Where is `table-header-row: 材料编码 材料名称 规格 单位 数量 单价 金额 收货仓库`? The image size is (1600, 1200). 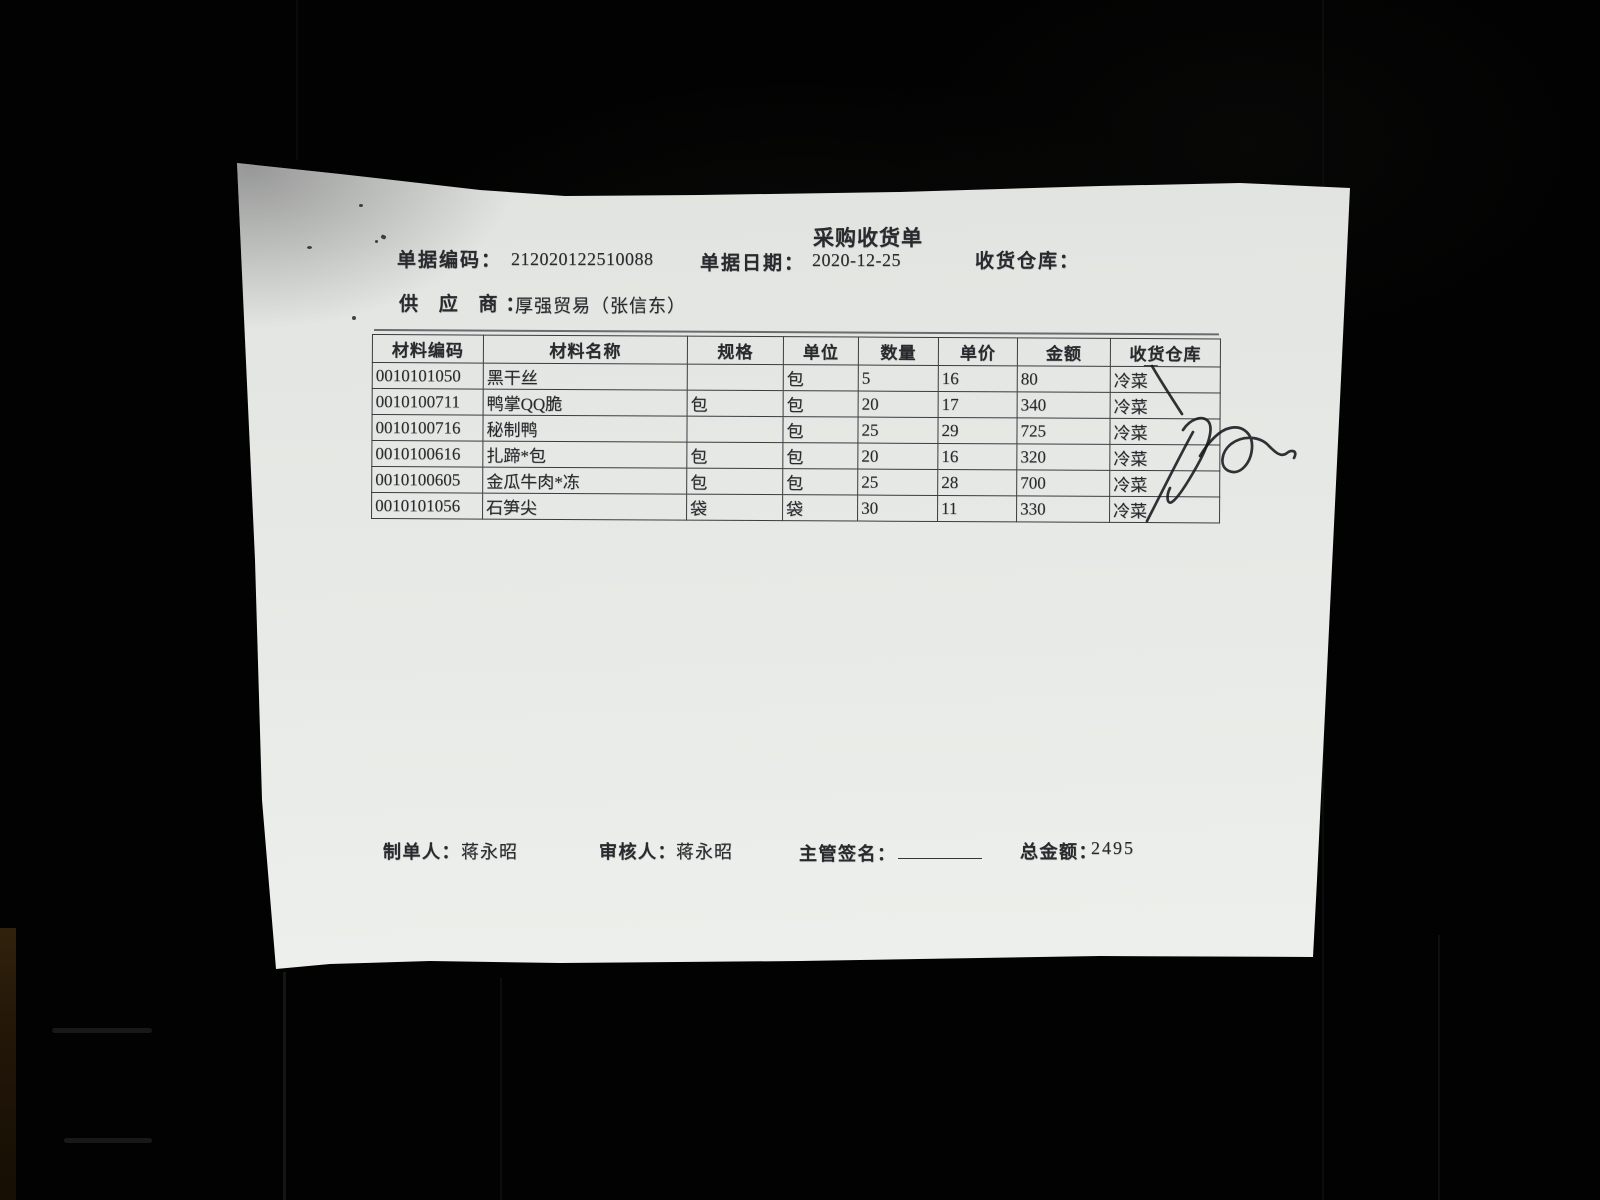 table-header-row: 材料编码 材料名称 规格 单位 数量 单价 金额 收货仓库 is located at coordinates (796, 350).